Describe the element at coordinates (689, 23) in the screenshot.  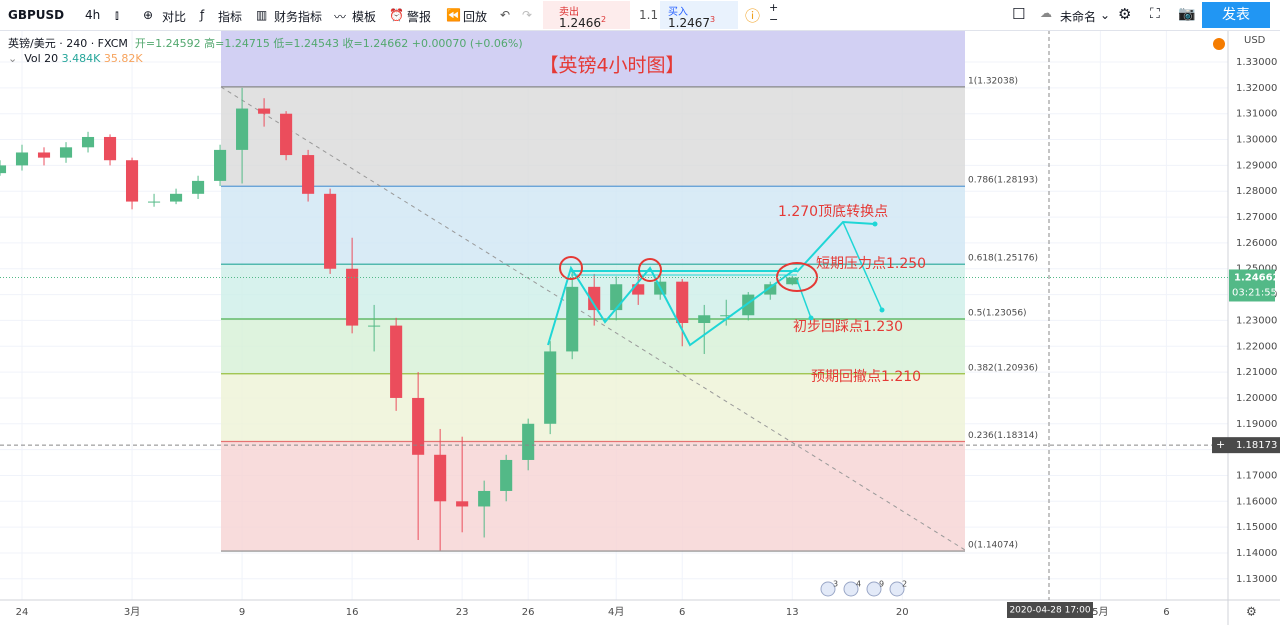
I see `buy-price: 1.2467` at that location.